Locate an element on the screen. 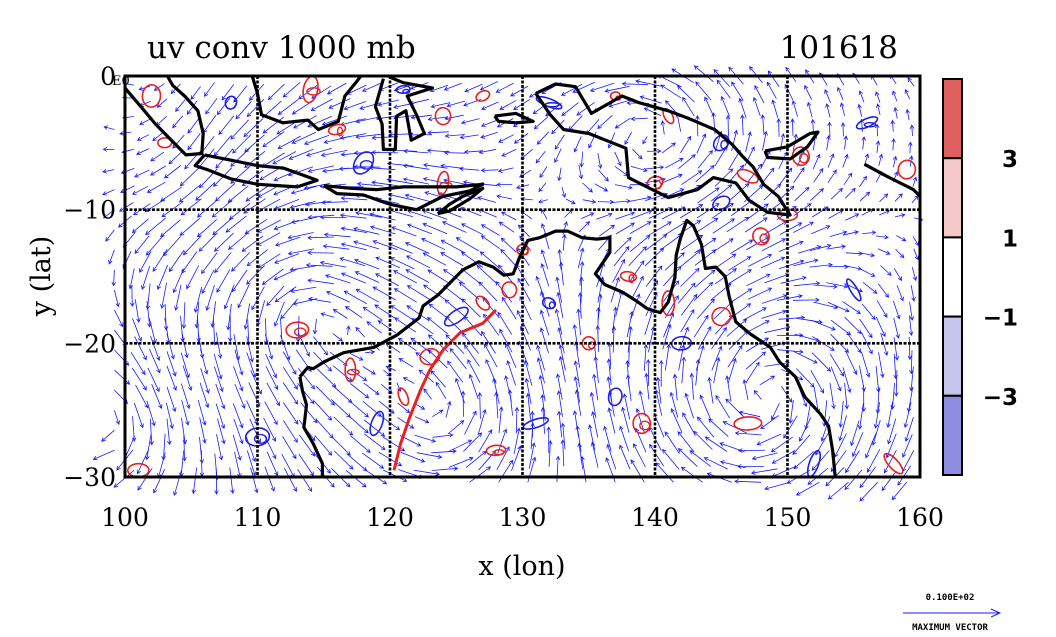 Image resolution: width=1056 pixels, height=637 pixels. colorbar-label: 1 is located at coordinates (1010, 239).